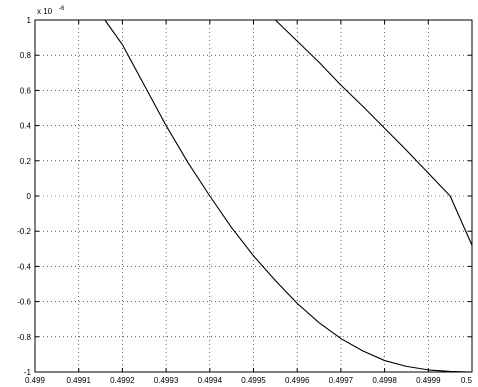 The height and width of the screenshot is (387, 478). Describe the element at coordinates (341, 380) in the screenshot. I see `x-tick-label: 0.4997` at that location.